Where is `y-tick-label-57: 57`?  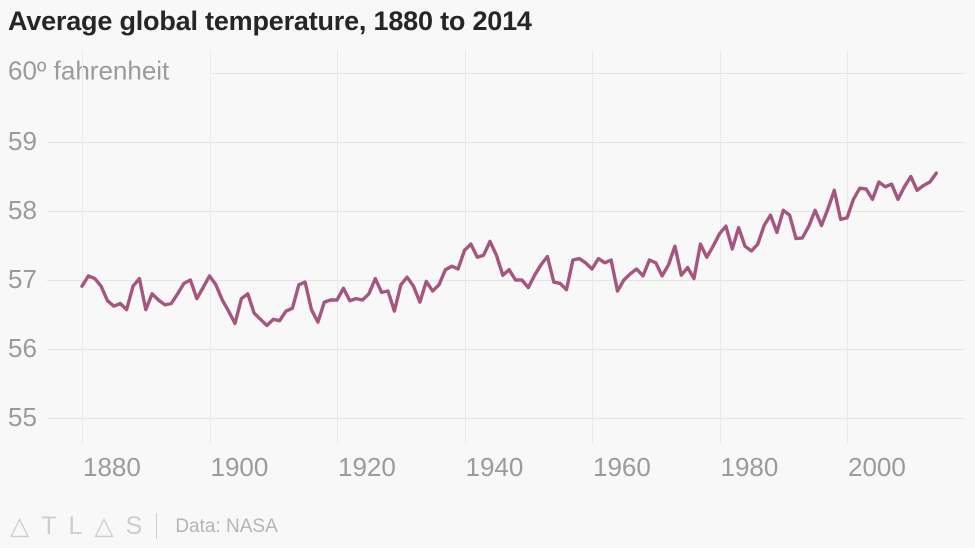
y-tick-label-57: 57 is located at coordinates (22, 278).